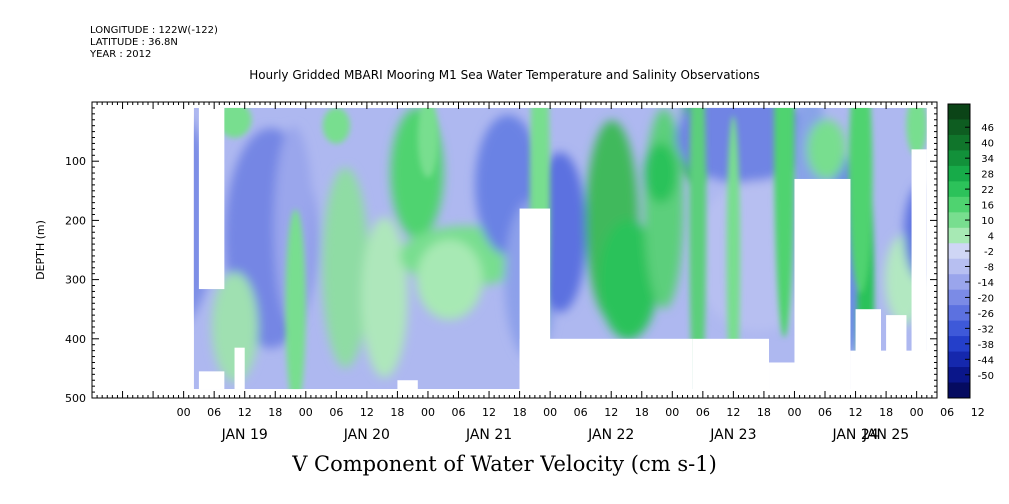 The width and height of the screenshot is (1009, 504). I want to click on y-tick-label: 100, so click(75, 161).